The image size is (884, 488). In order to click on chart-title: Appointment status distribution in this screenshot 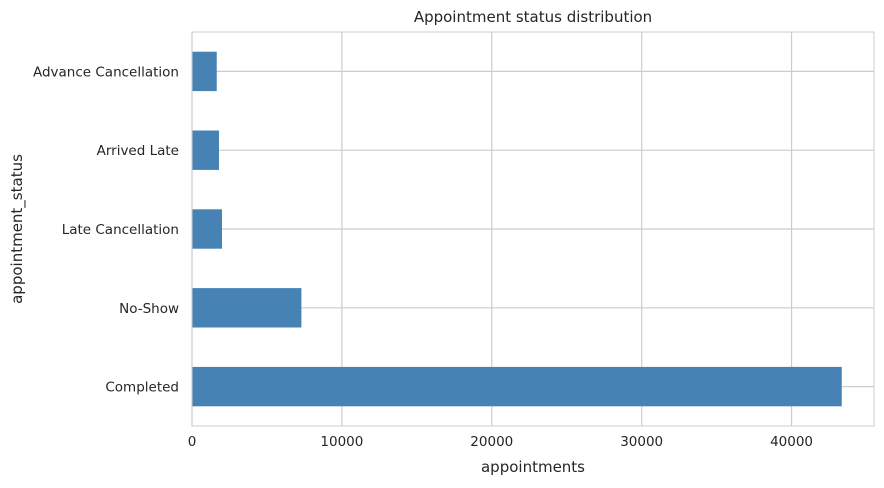, I will do `click(533, 17)`.